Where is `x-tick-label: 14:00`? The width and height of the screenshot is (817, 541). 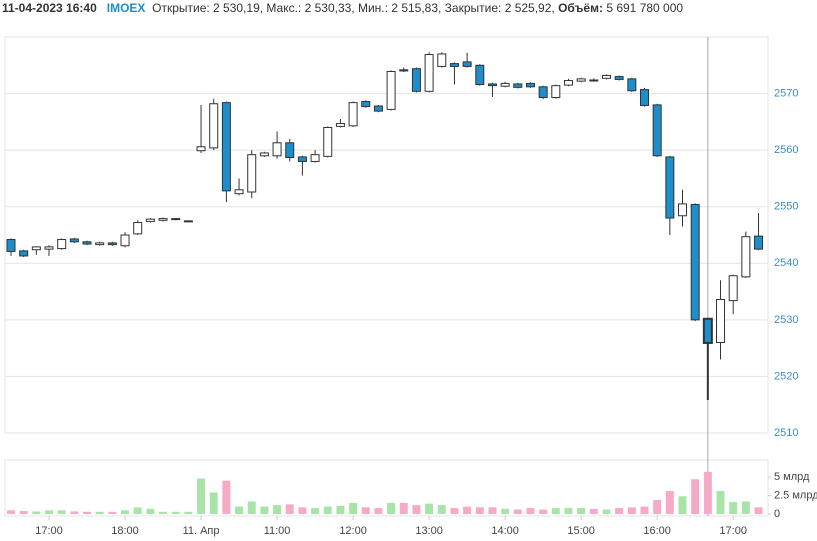
x-tick-label: 14:00 is located at coordinates (505, 531).